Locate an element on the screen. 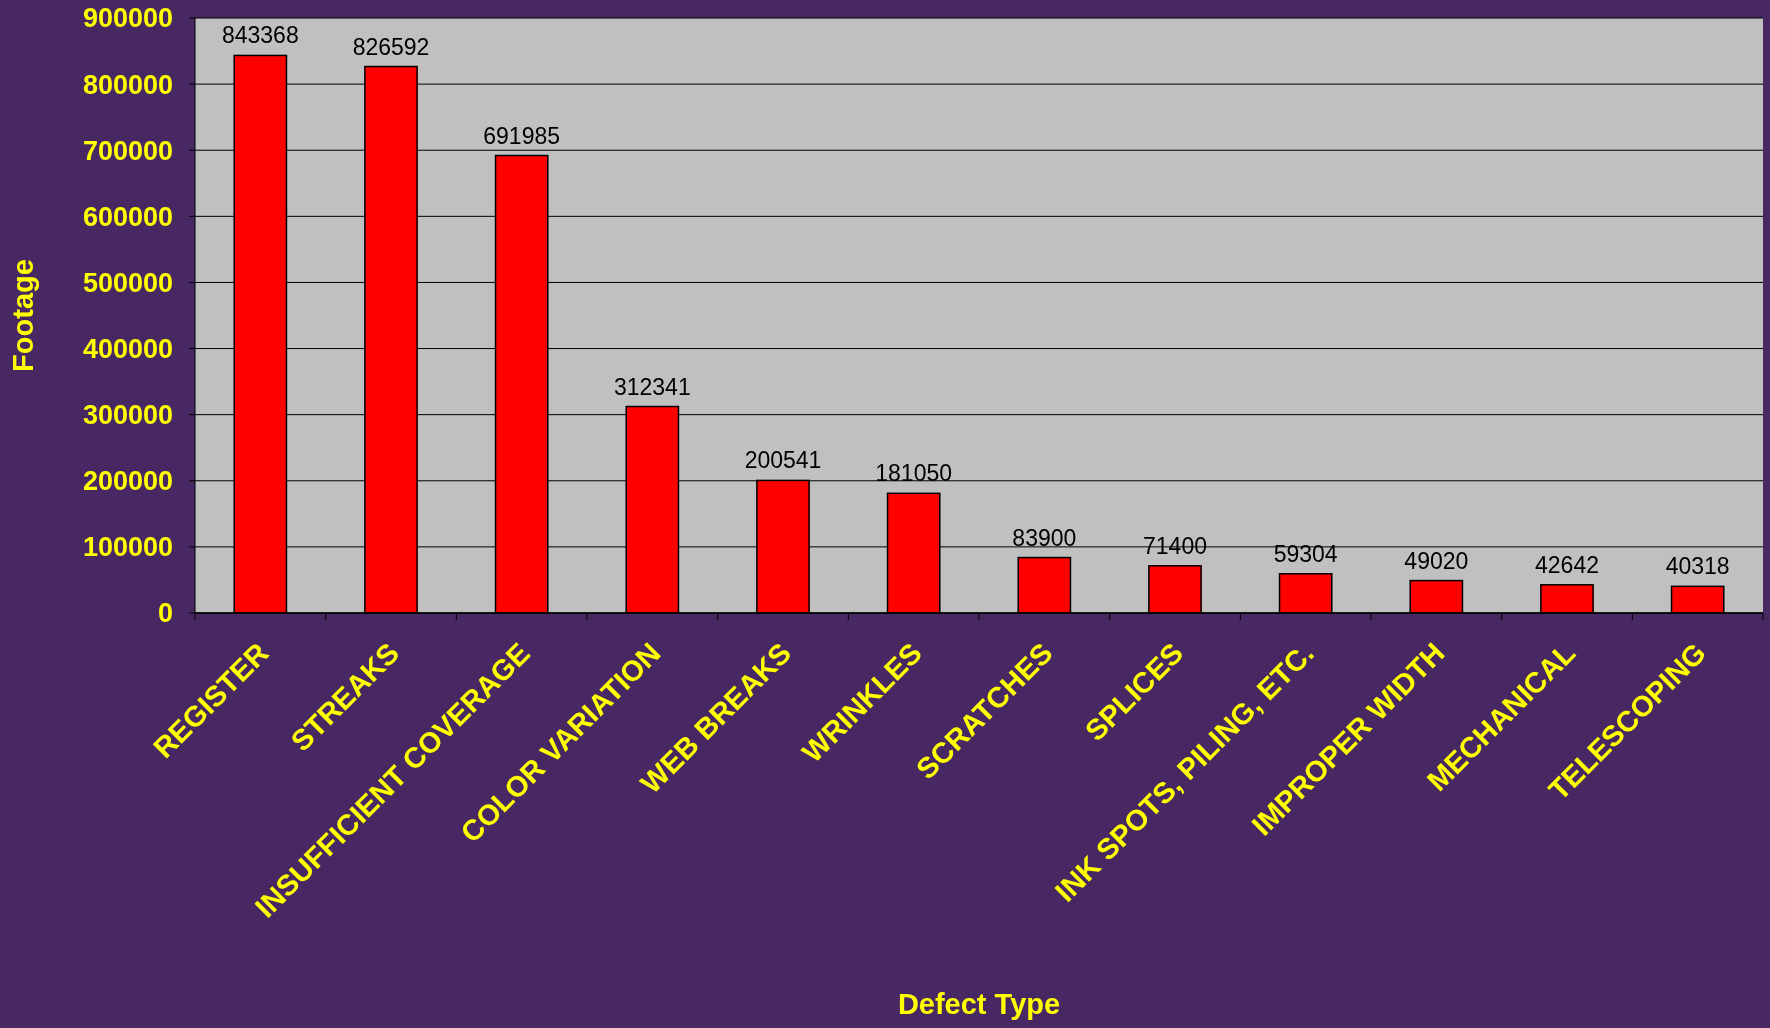 The width and height of the screenshot is (1770, 1028). y-tick-label: 0 is located at coordinates (165, 613).